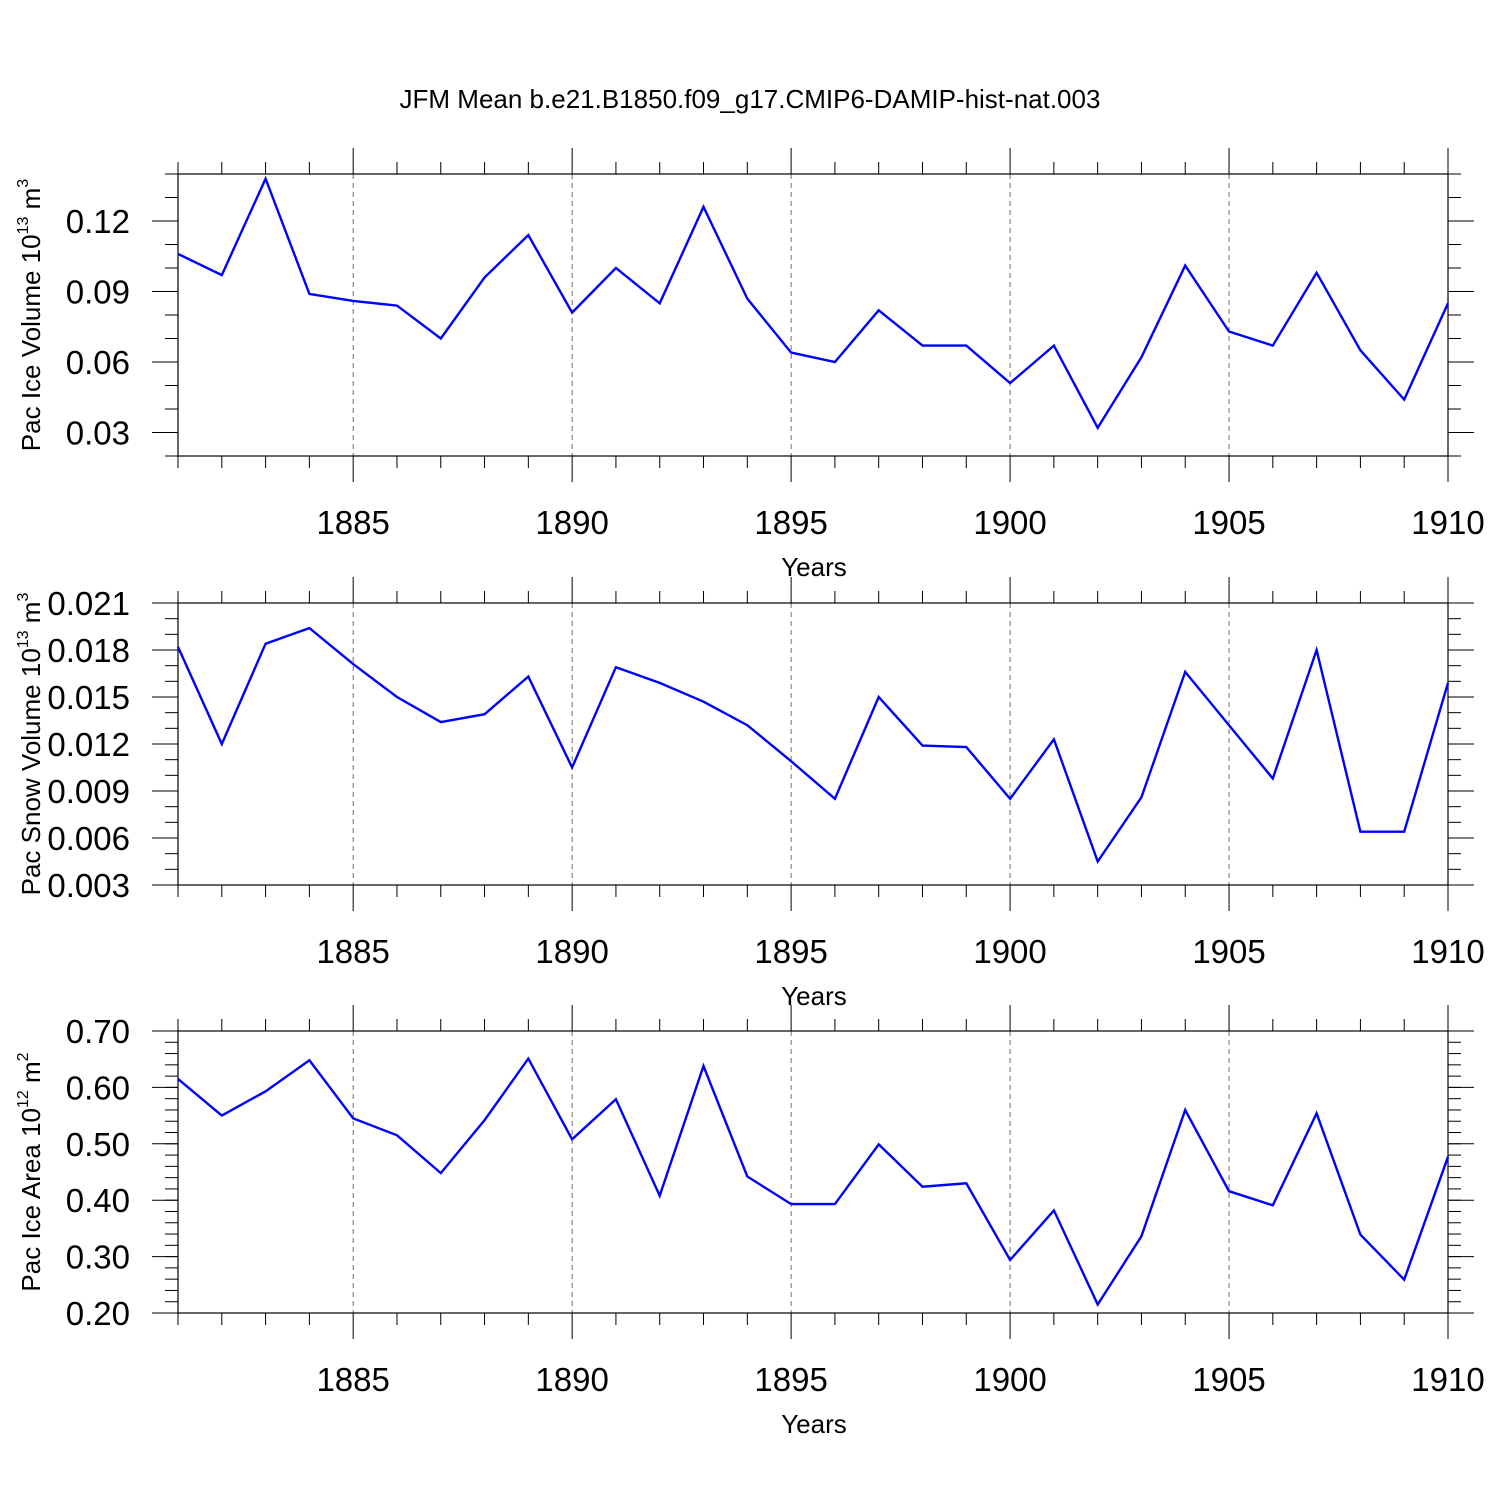 This screenshot has height=1500, width=1500. I want to click on y-tick-label: 0.015, so click(88, 697).